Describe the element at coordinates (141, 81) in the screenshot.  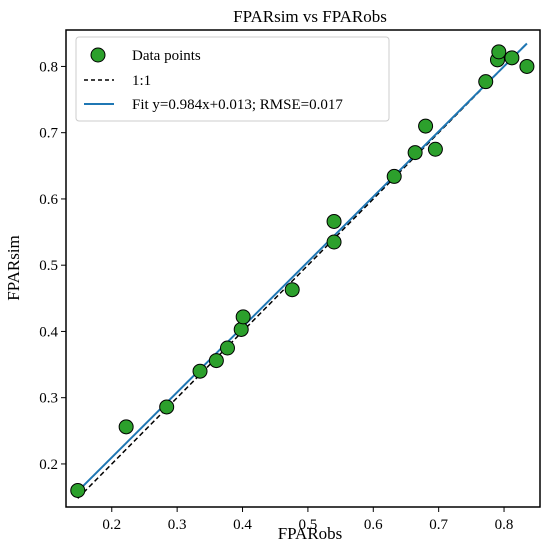
I see `legend-label-one-to-one: 1:1` at that location.